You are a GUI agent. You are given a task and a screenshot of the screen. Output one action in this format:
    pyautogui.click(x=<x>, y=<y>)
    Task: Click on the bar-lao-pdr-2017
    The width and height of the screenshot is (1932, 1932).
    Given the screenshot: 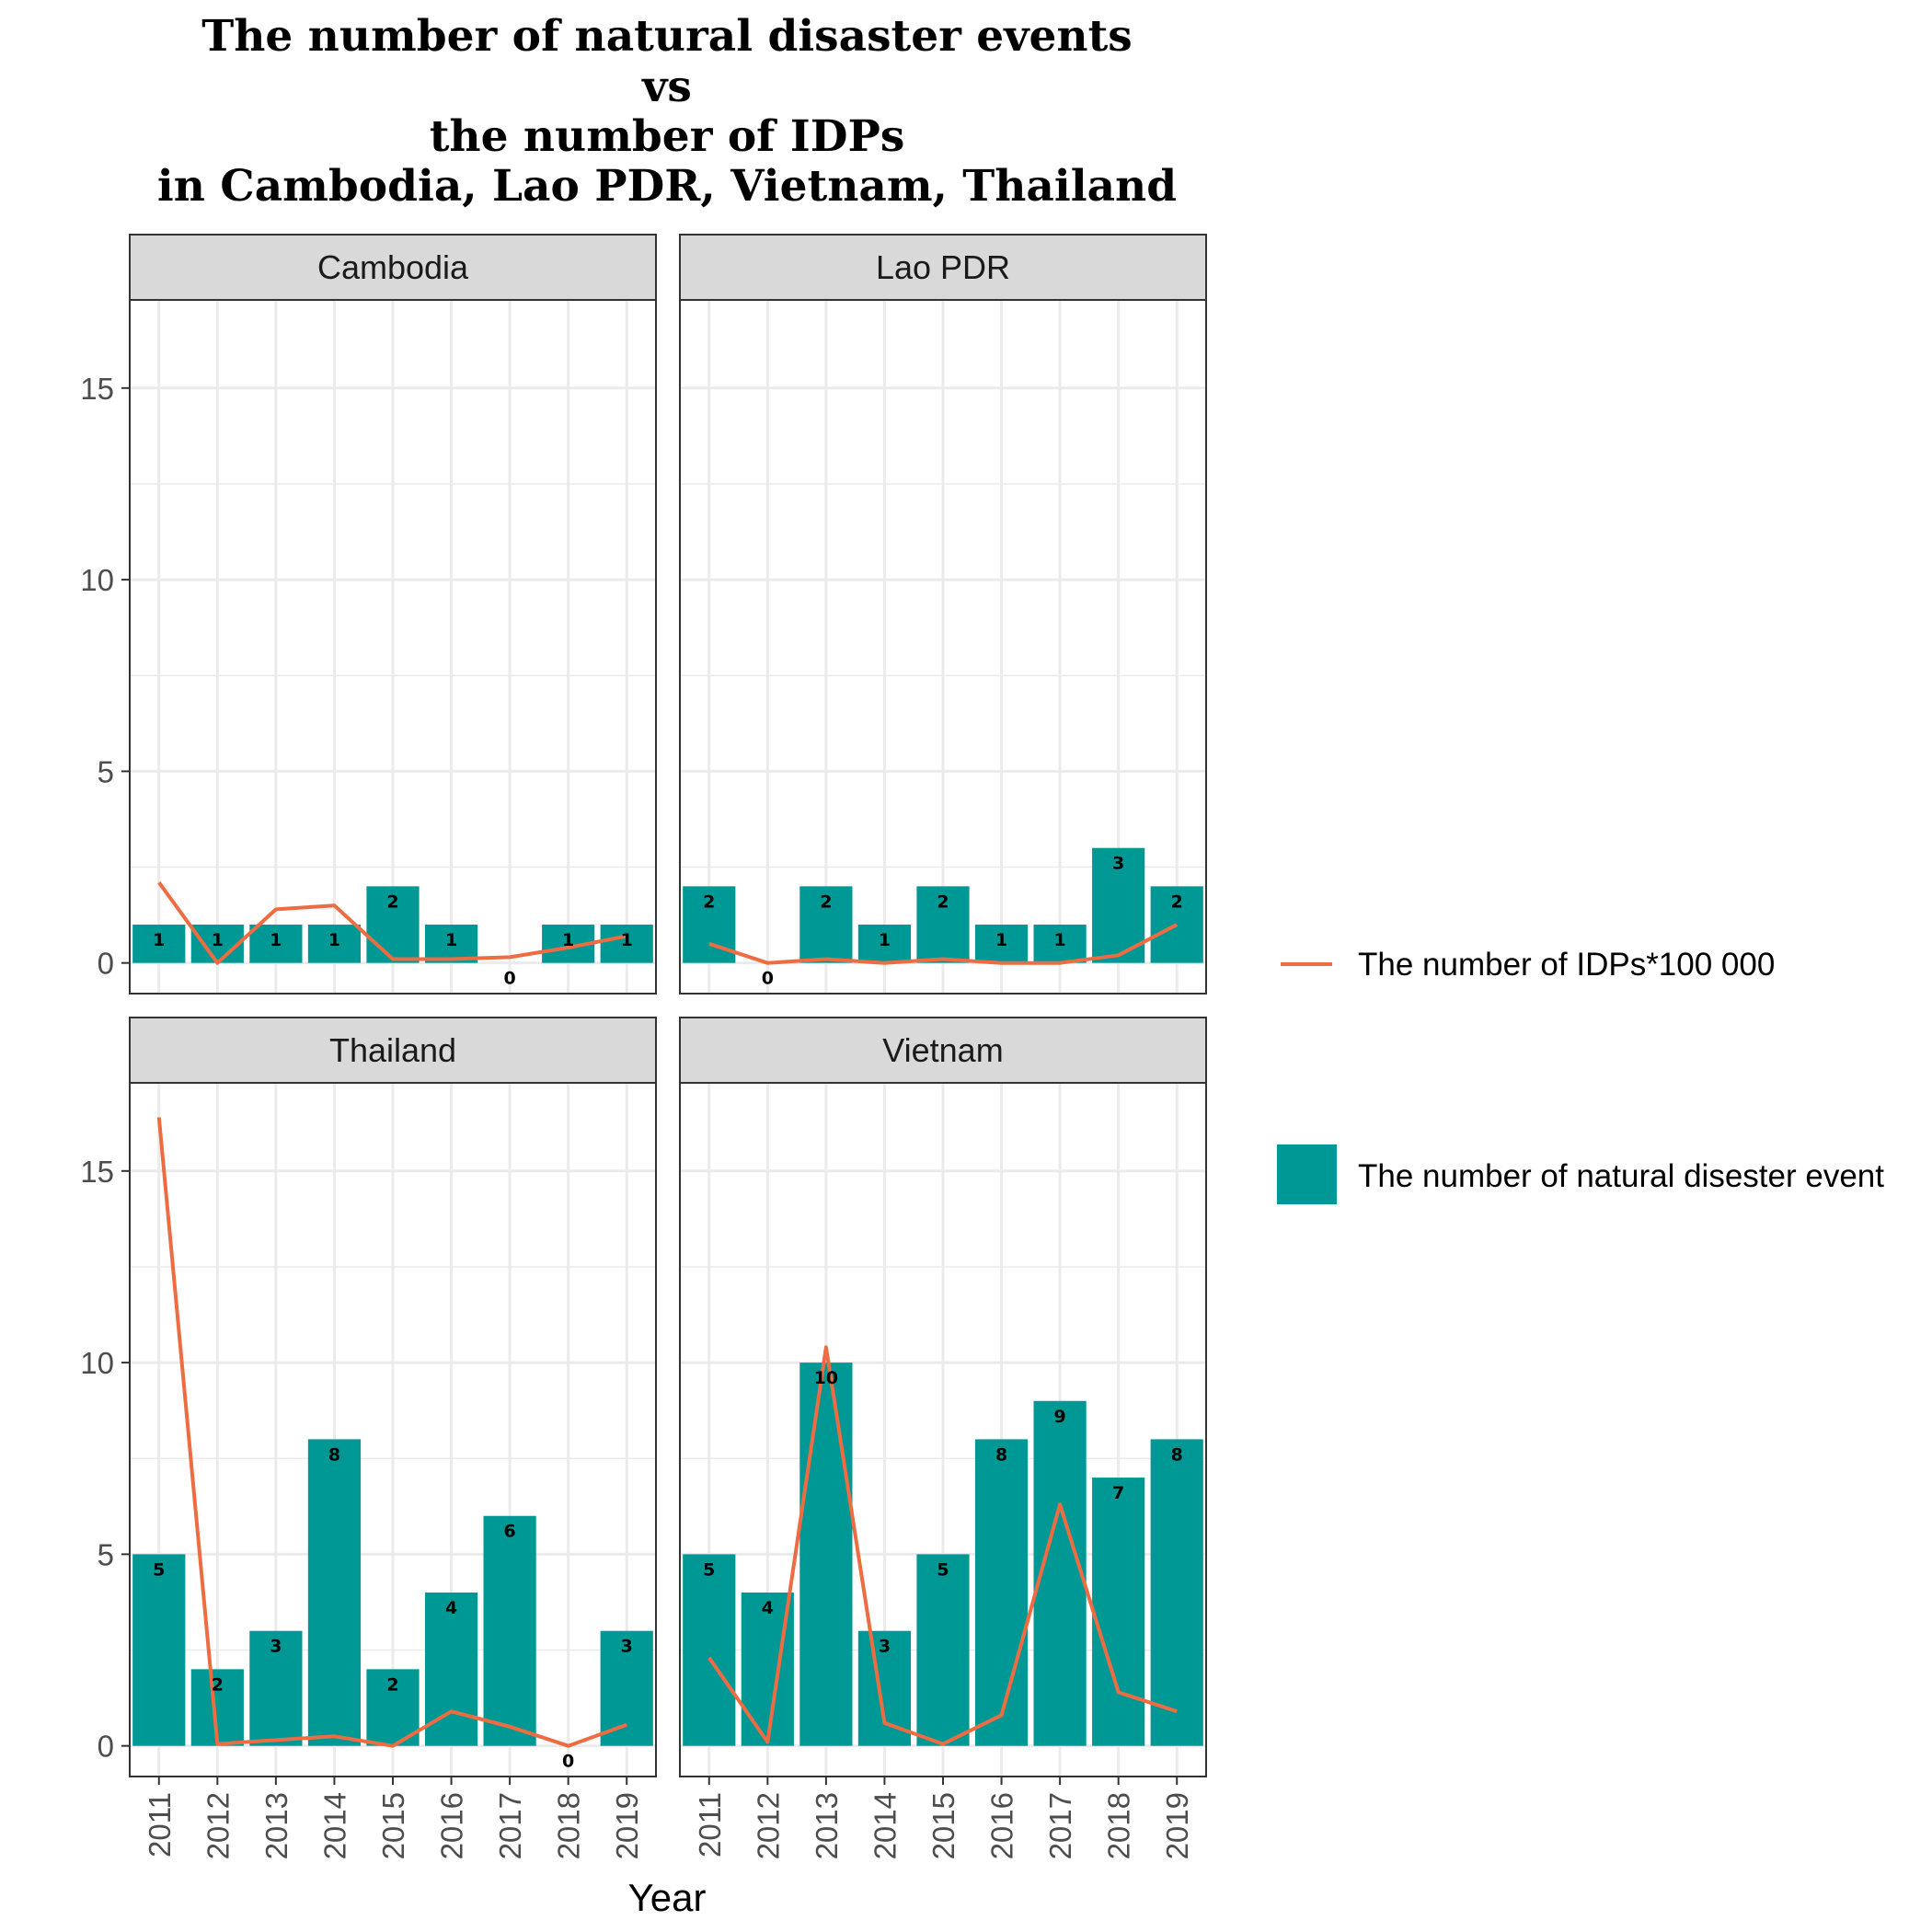 What is the action you would take?
    pyautogui.click(x=1060, y=944)
    